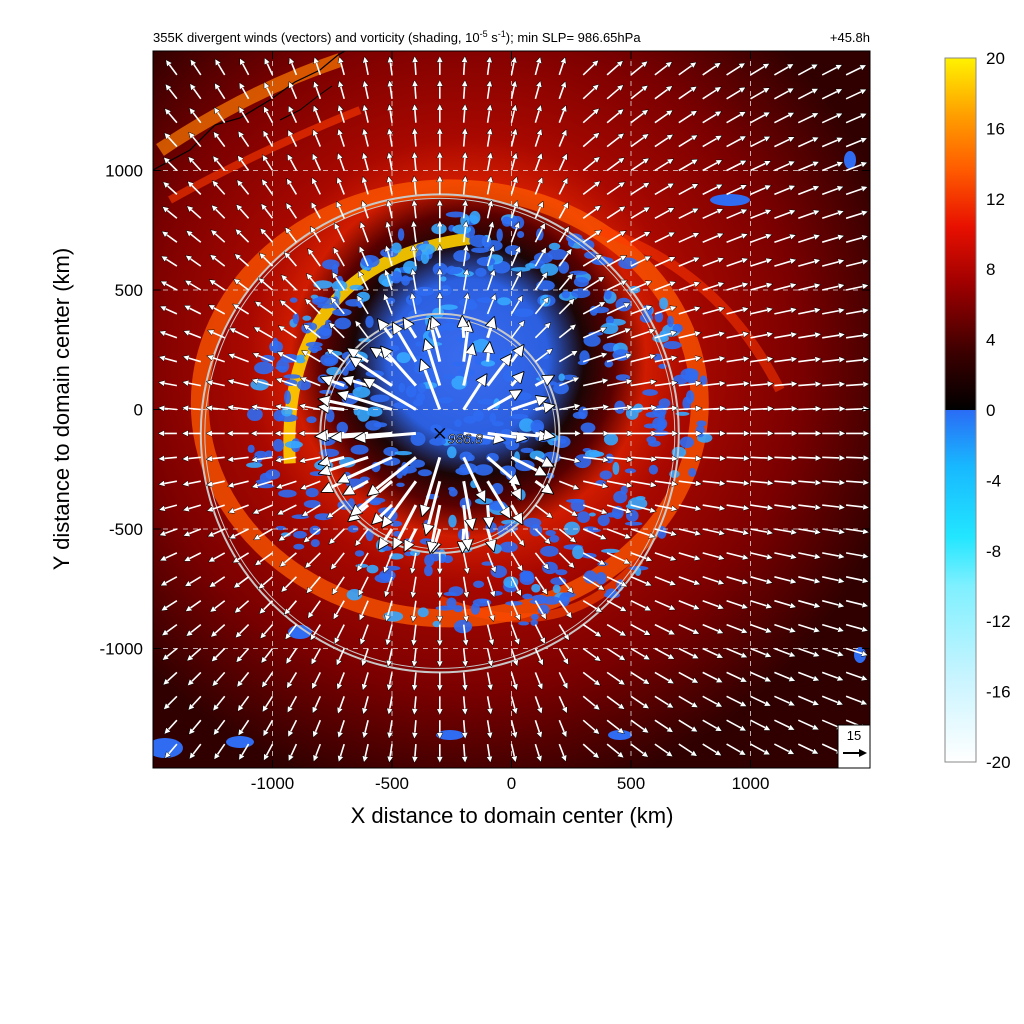  What do you see at coordinates (392, 783) in the screenshot?
I see `x-tick-label: -500` at bounding box center [392, 783].